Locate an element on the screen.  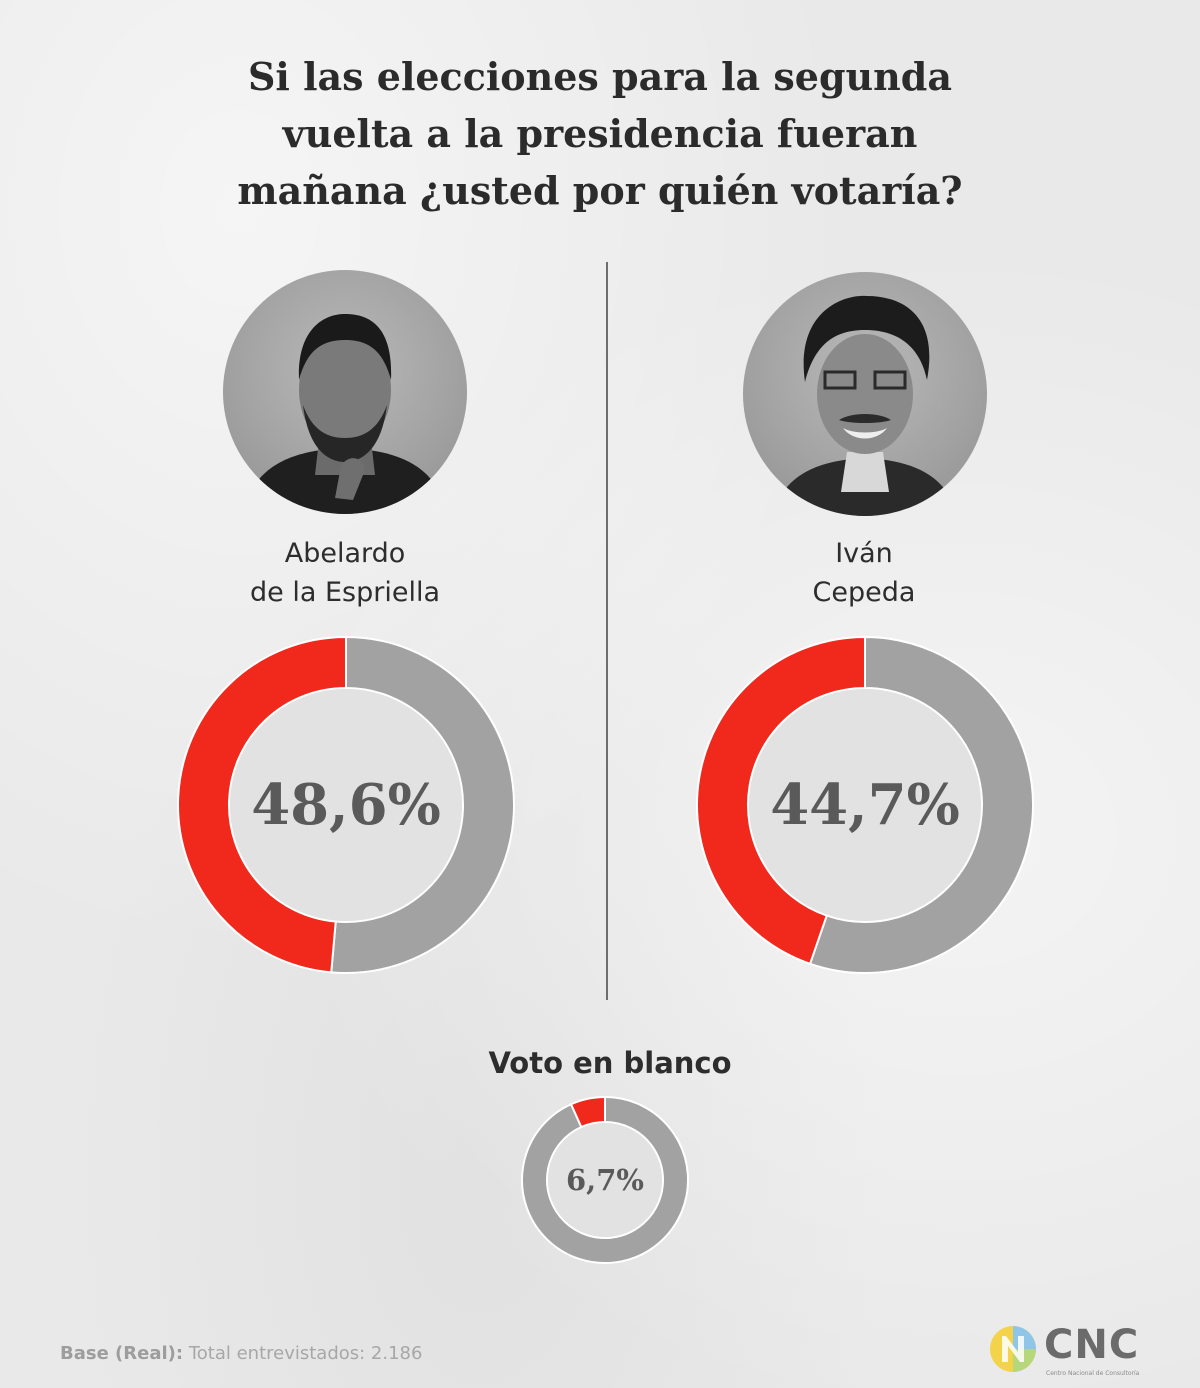
candidate-1-photo is located at coordinates (345, 392).